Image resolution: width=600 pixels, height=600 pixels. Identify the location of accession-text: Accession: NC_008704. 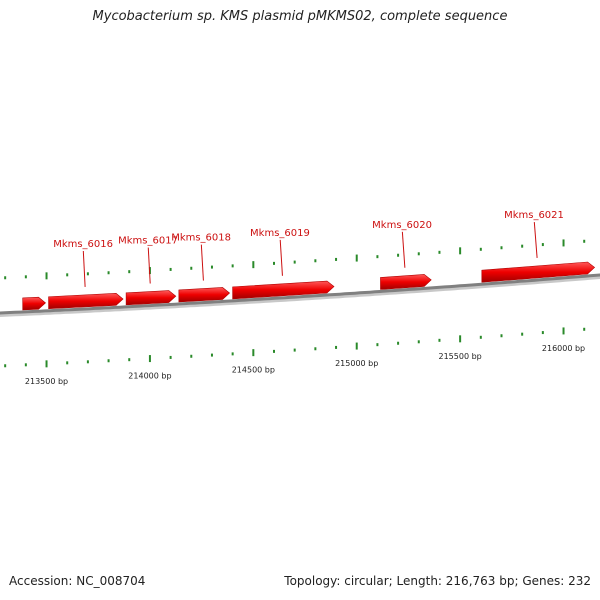
(77, 581).